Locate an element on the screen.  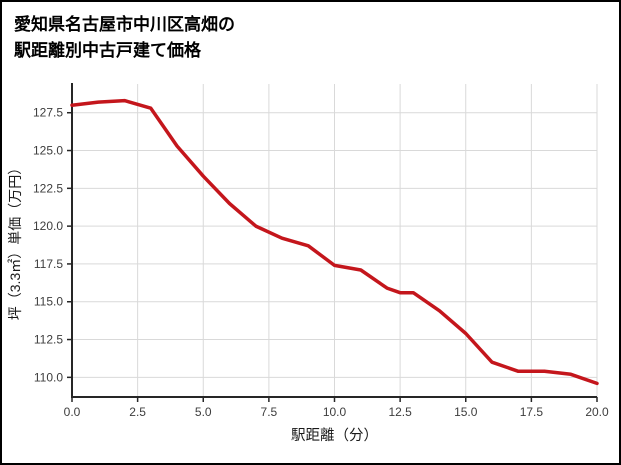
chart-title-line-1: 愛知県名古屋市中川区高畑の is located at coordinates (124, 24).